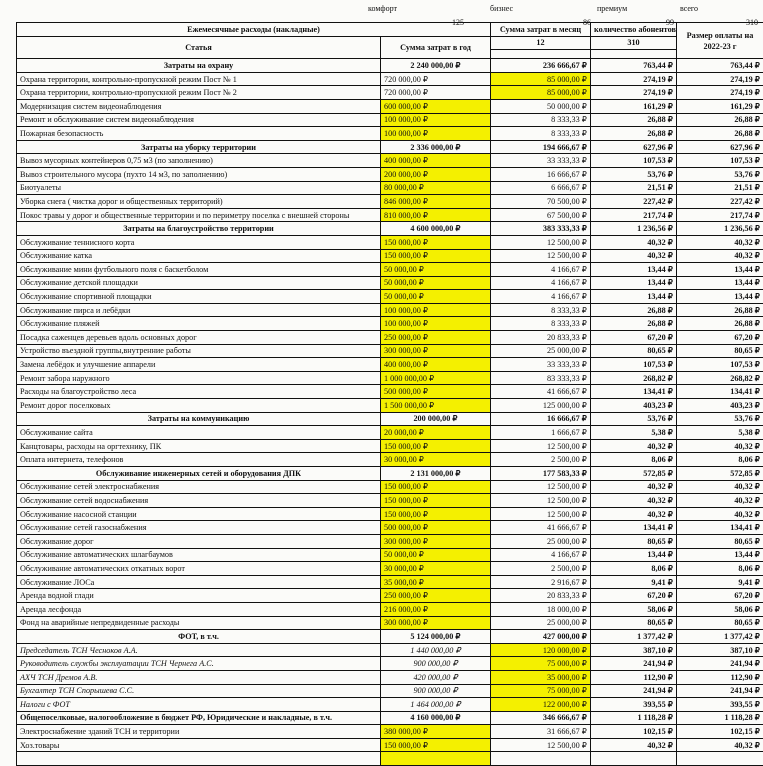  Describe the element at coordinates (199, 229) in the screenshot. I see `row-label-cell: Затраты на благоустройство территории` at that location.